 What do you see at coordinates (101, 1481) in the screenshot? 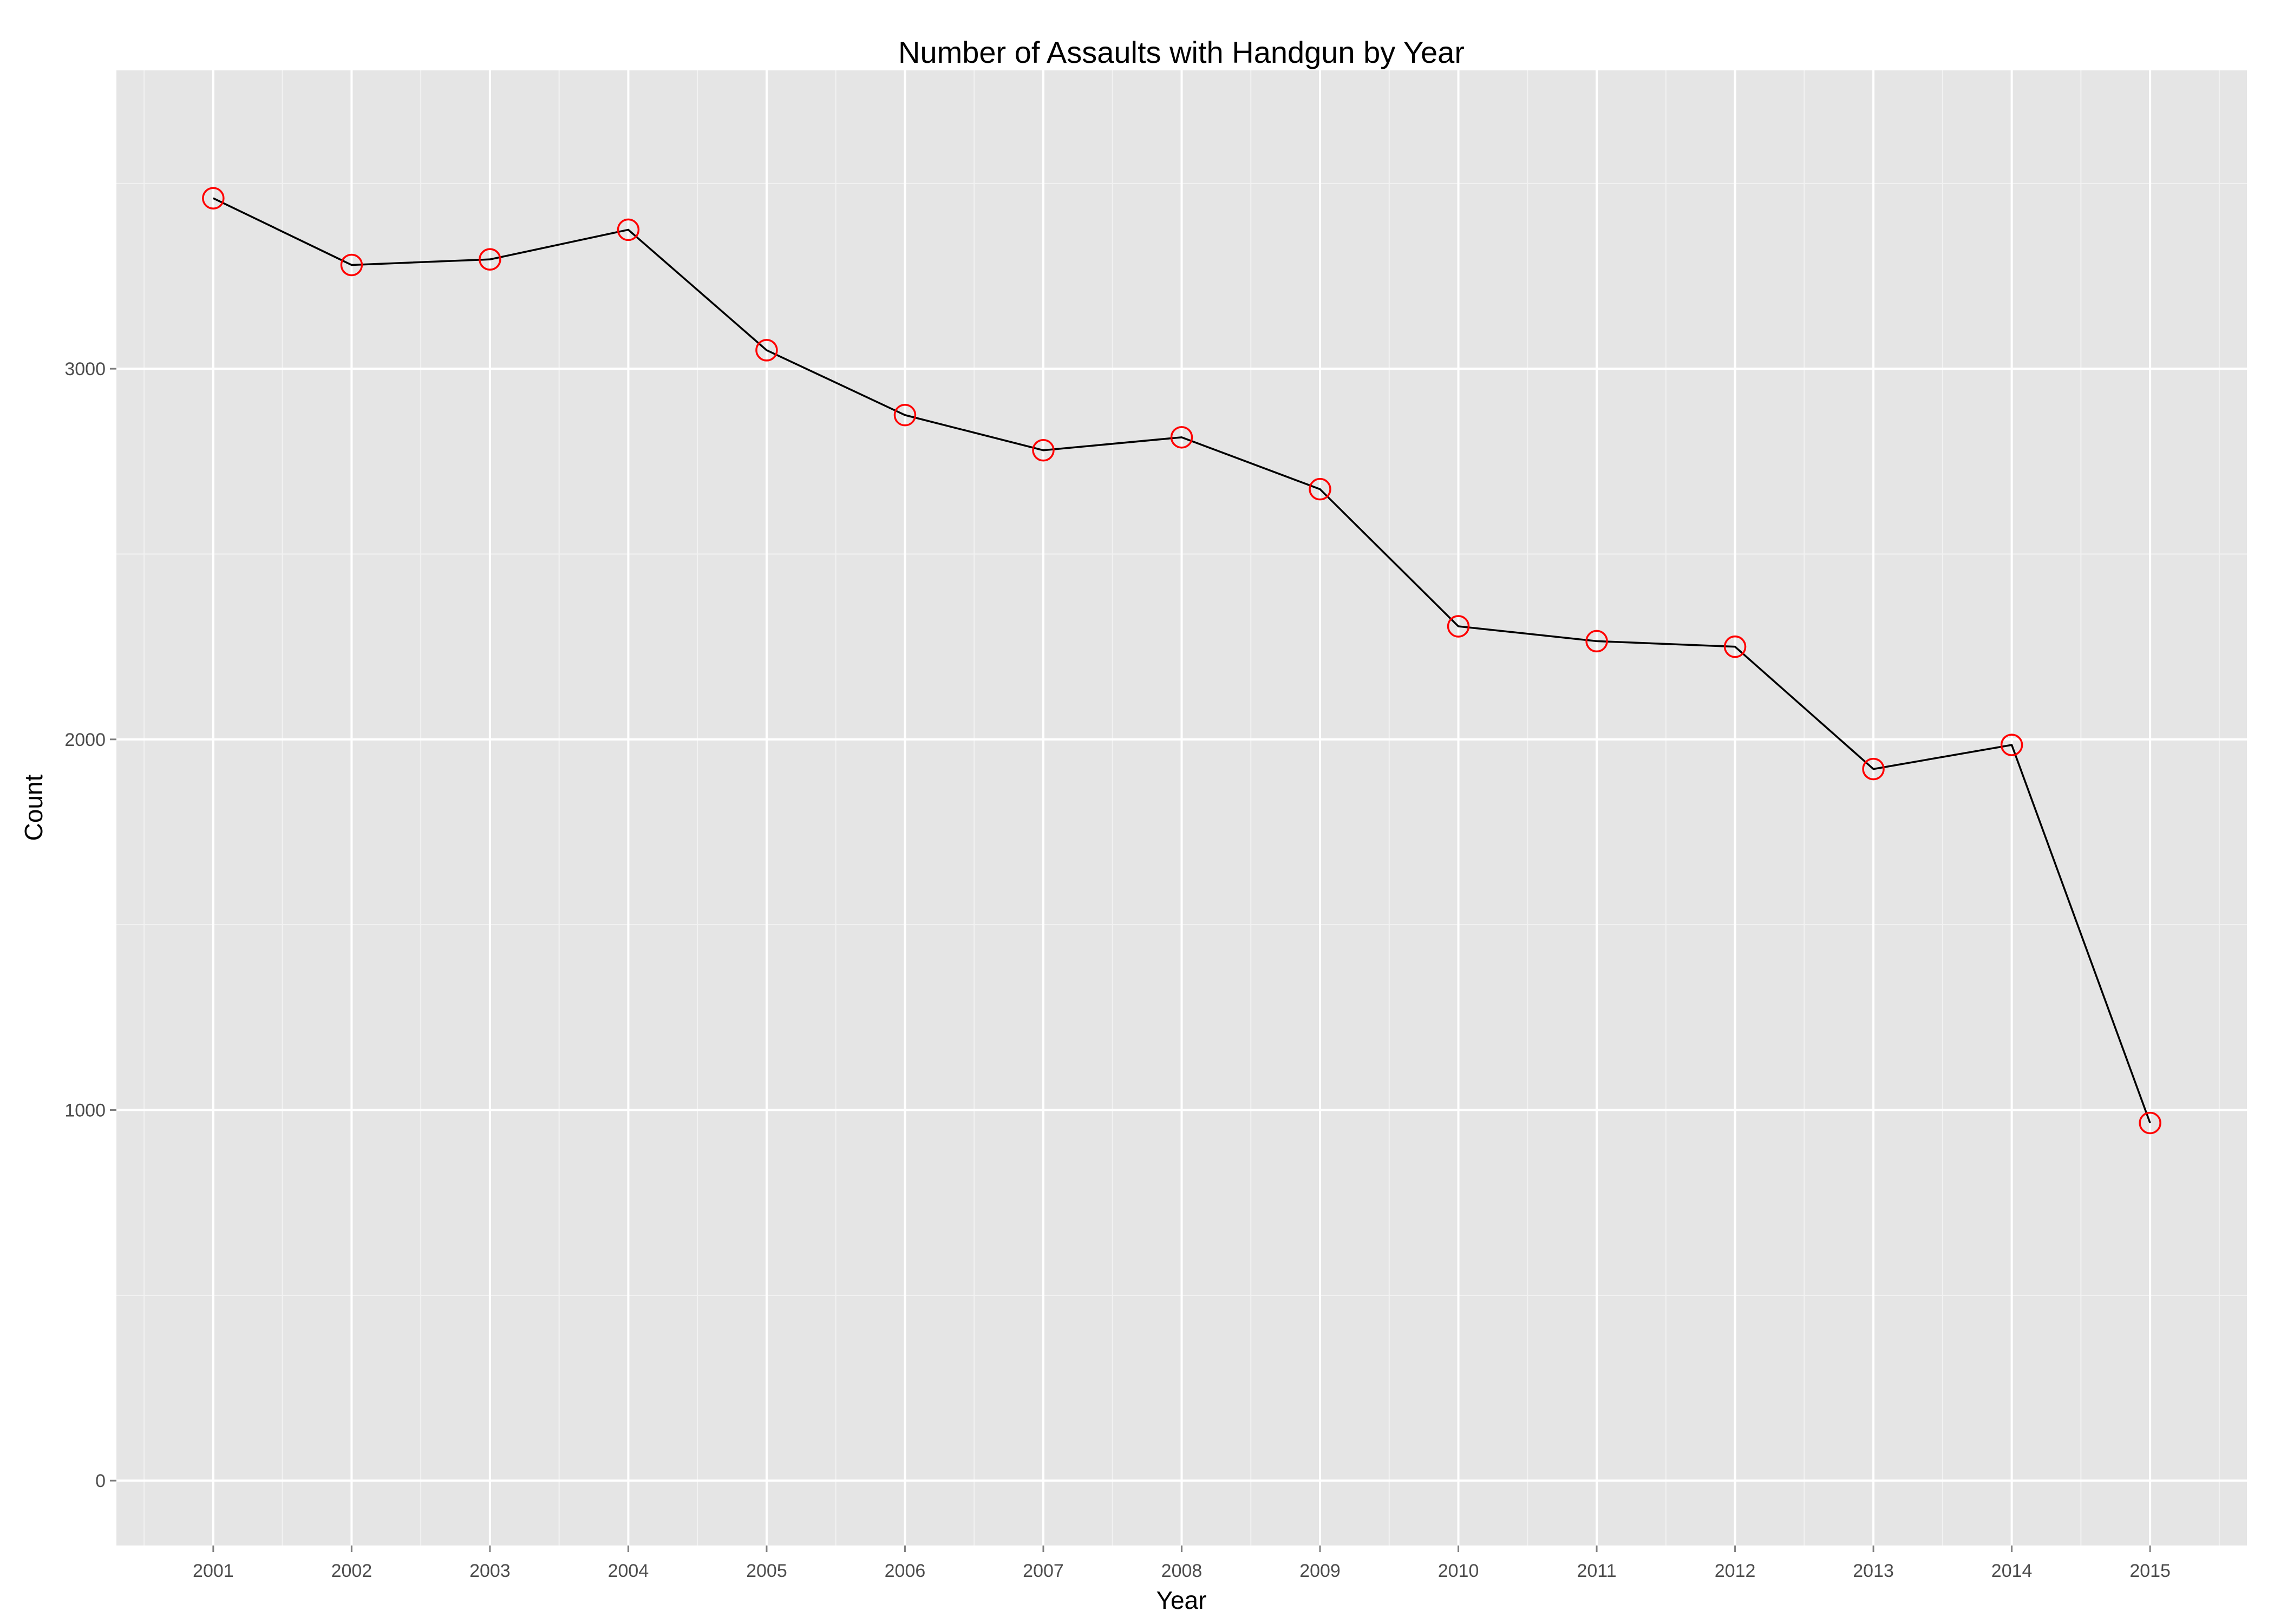
I see `y-tick-label: 0` at bounding box center [101, 1481].